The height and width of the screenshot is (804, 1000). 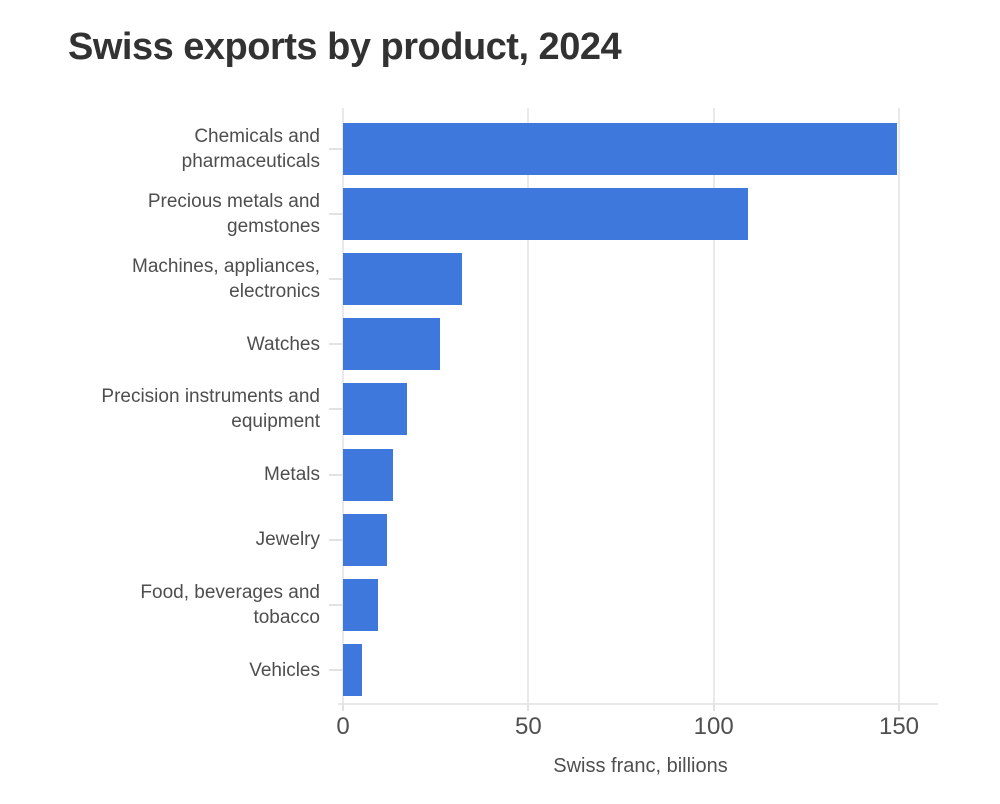 I want to click on bar-row: Jewelry, so click(x=469, y=539).